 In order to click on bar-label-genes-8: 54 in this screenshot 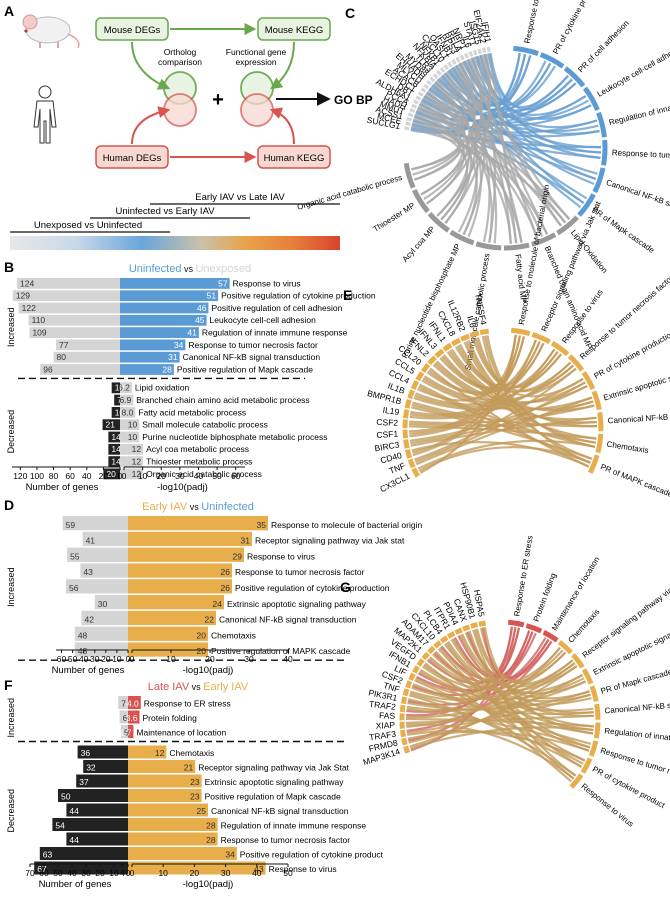, I will do `click(60, 826)`.